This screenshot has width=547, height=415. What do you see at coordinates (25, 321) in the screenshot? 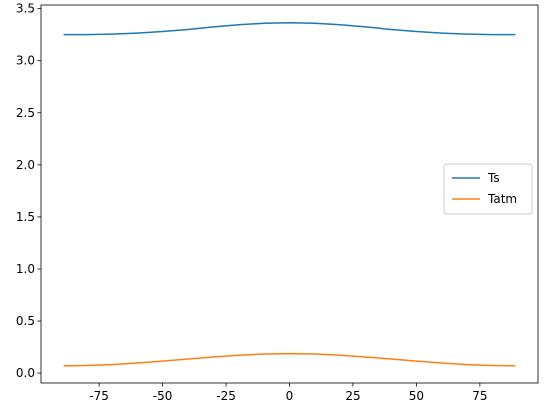
I see `y-tick-label: 0.5` at bounding box center [25, 321].